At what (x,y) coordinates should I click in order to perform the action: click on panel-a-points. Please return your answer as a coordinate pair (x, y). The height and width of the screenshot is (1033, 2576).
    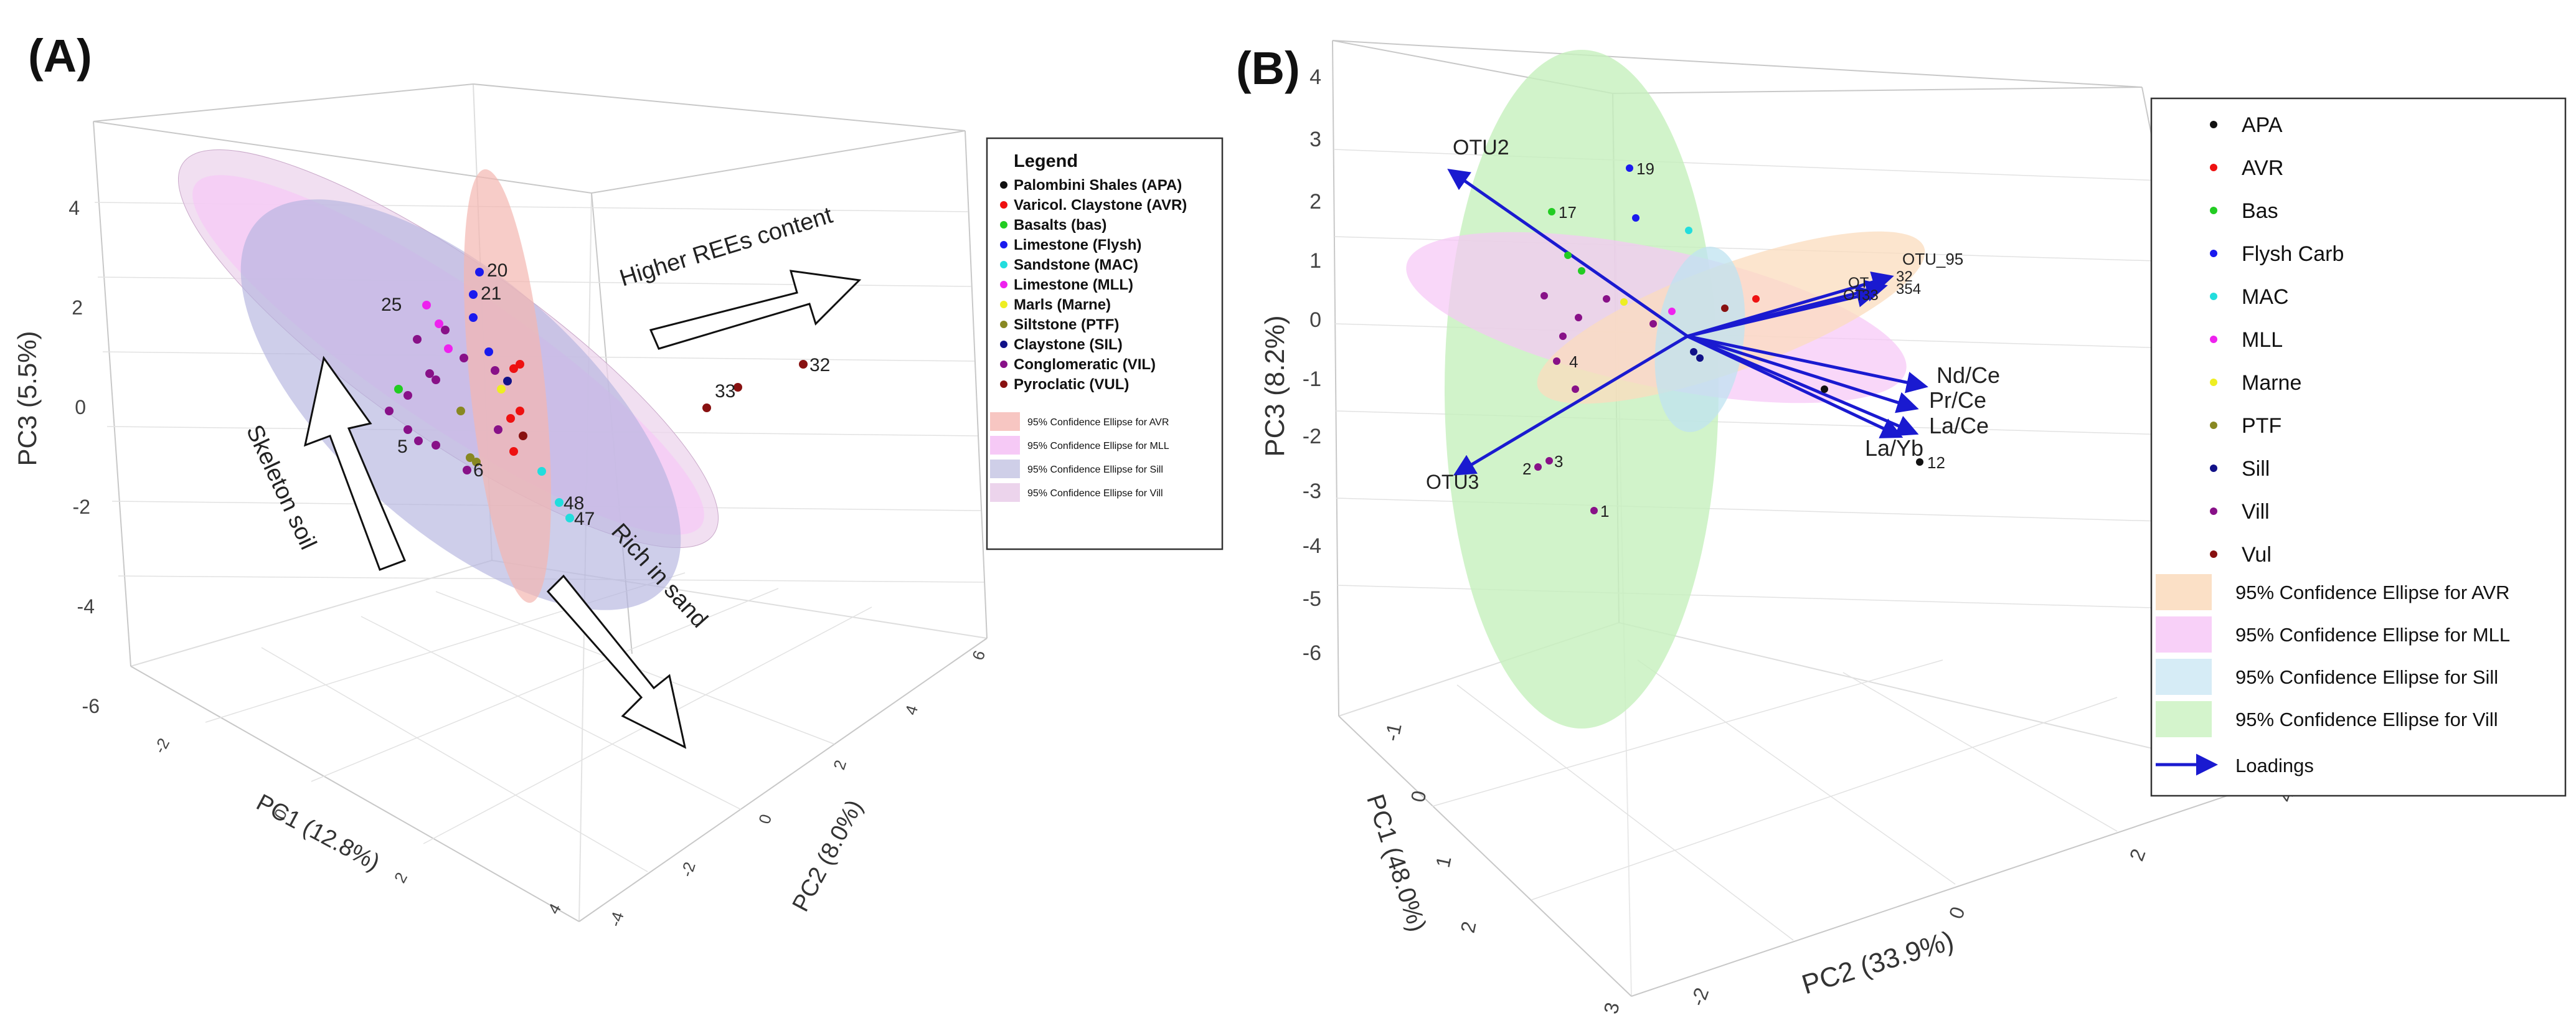
    Looking at the image, I should click on (596, 395).